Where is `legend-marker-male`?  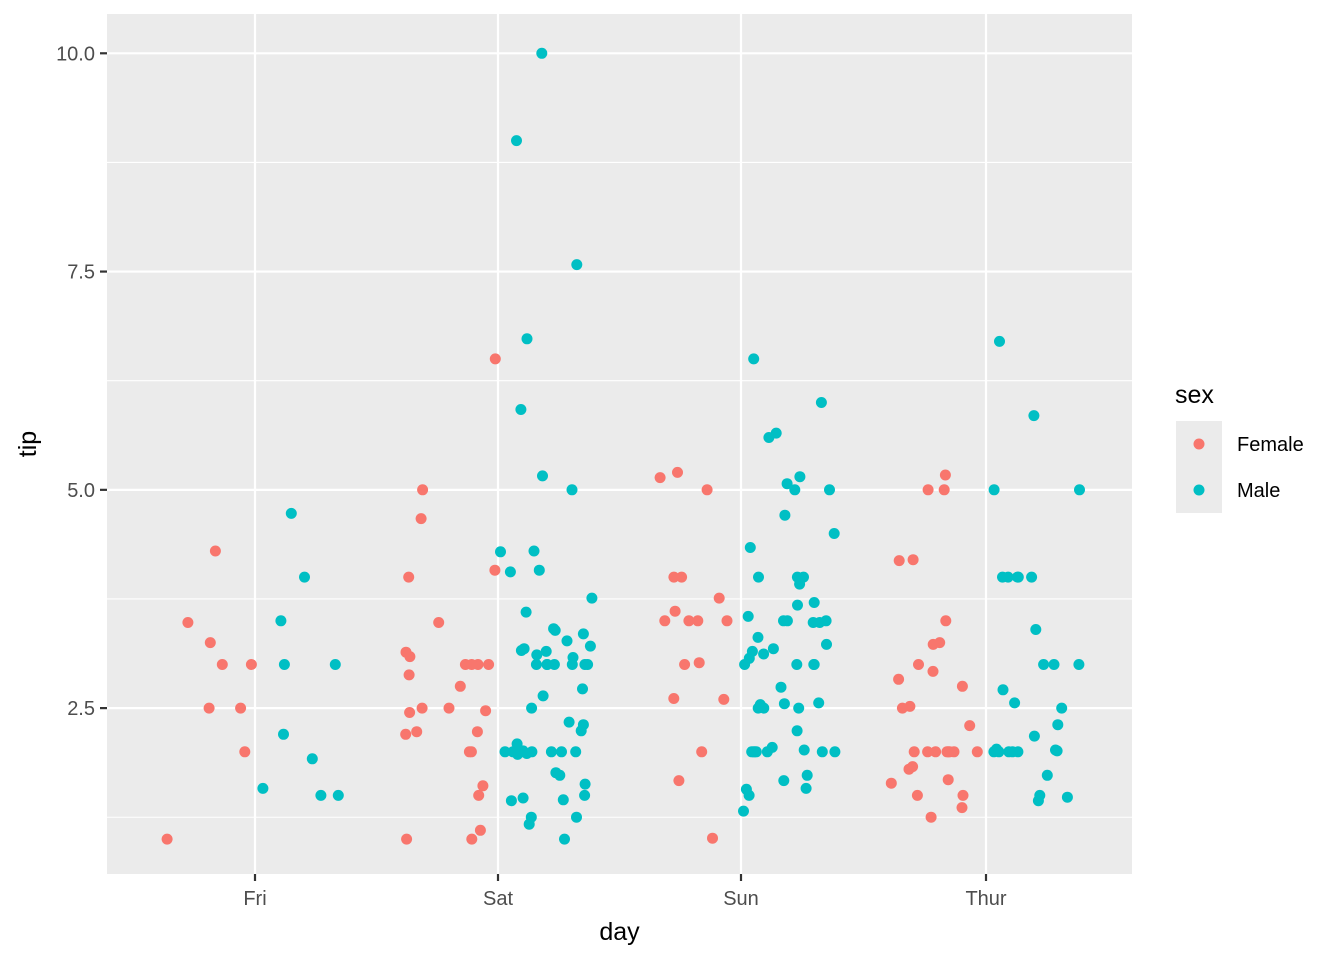
legend-marker-male is located at coordinates (1199, 490).